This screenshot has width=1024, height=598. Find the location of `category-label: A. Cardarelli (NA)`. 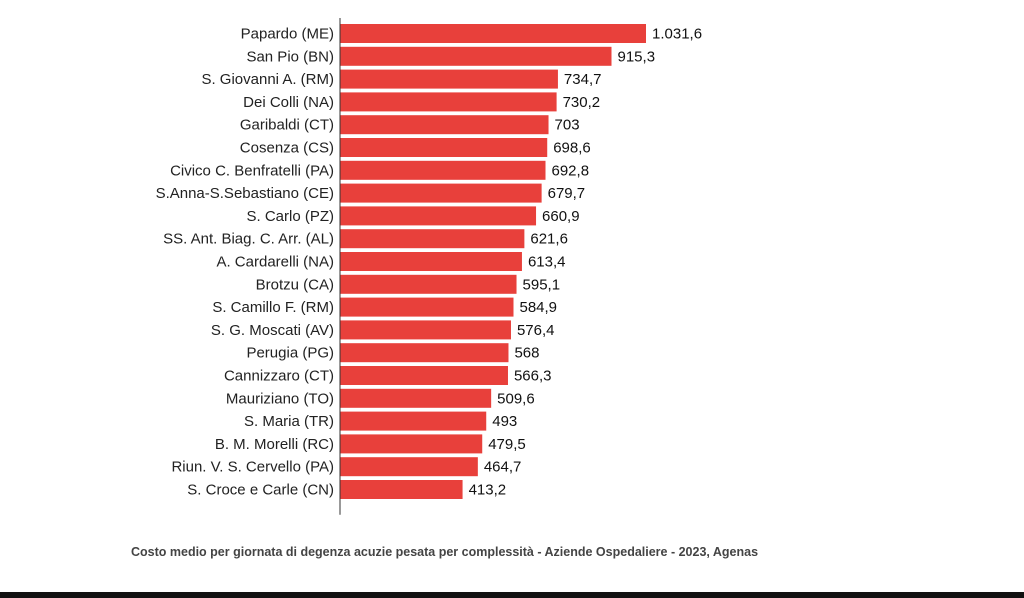

category-label: A. Cardarelli (NA) is located at coordinates (275, 262).